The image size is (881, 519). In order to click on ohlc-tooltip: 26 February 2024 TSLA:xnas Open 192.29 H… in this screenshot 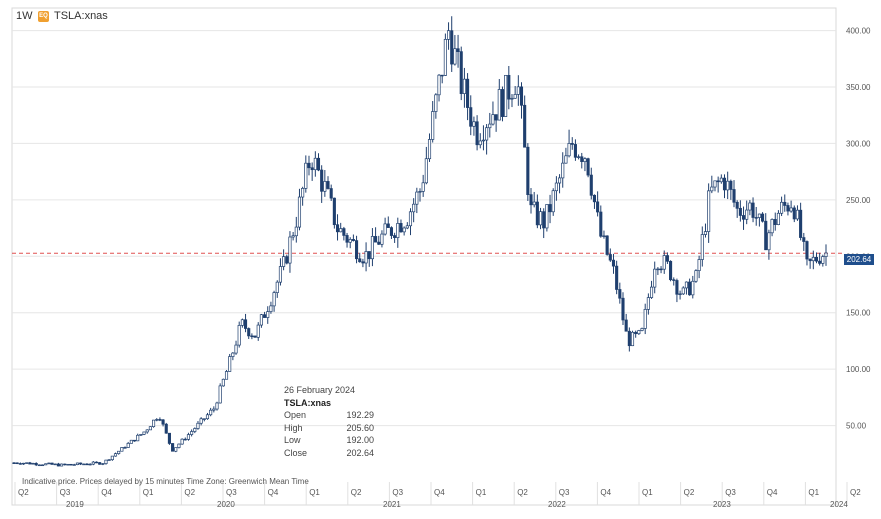, I will do `click(329, 421)`.